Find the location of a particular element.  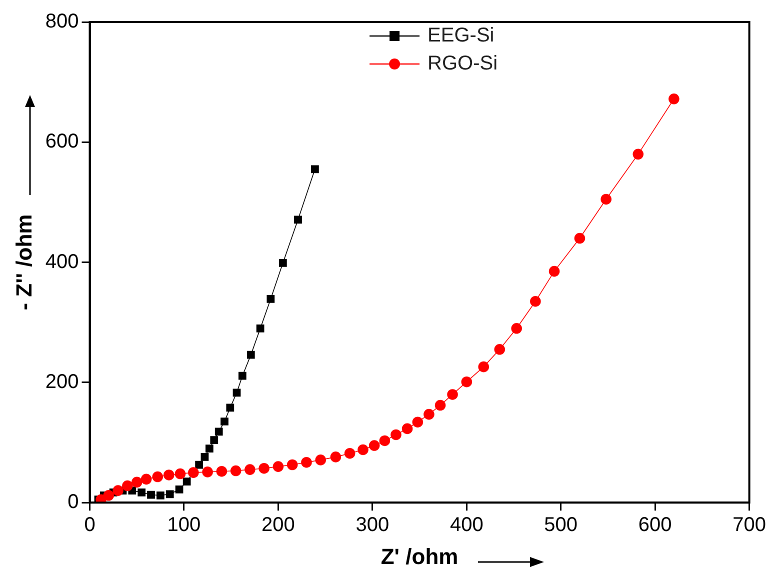

x-tick-label: 100 is located at coordinates (184, 525).